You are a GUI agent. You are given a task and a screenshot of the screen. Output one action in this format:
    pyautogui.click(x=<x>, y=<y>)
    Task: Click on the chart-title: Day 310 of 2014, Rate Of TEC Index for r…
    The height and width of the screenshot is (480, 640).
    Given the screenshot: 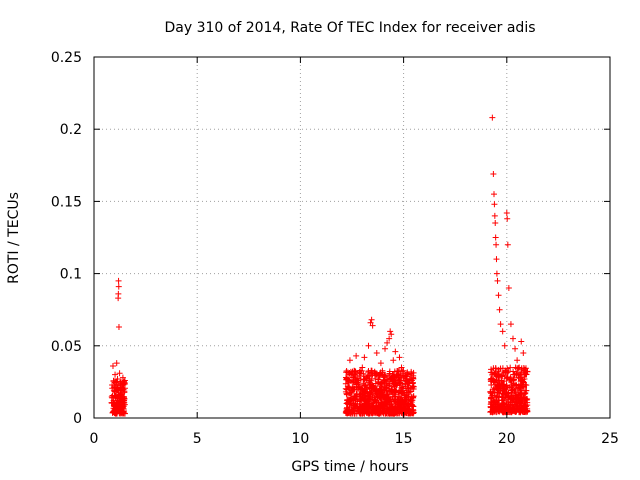 What is the action you would take?
    pyautogui.click(x=349, y=28)
    